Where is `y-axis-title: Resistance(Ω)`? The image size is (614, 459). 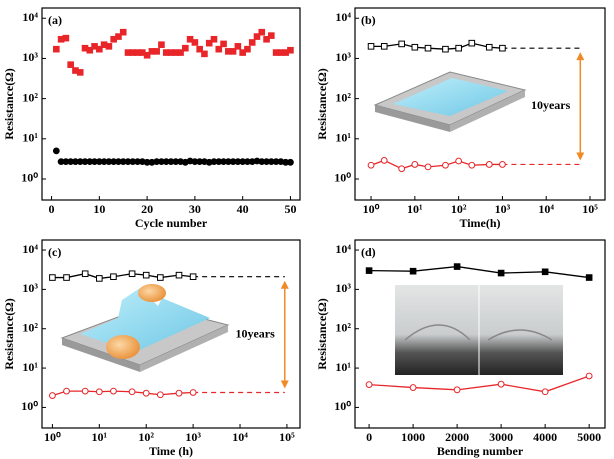
y-axis-title: Resistance(Ω) is located at coordinates (322, 104).